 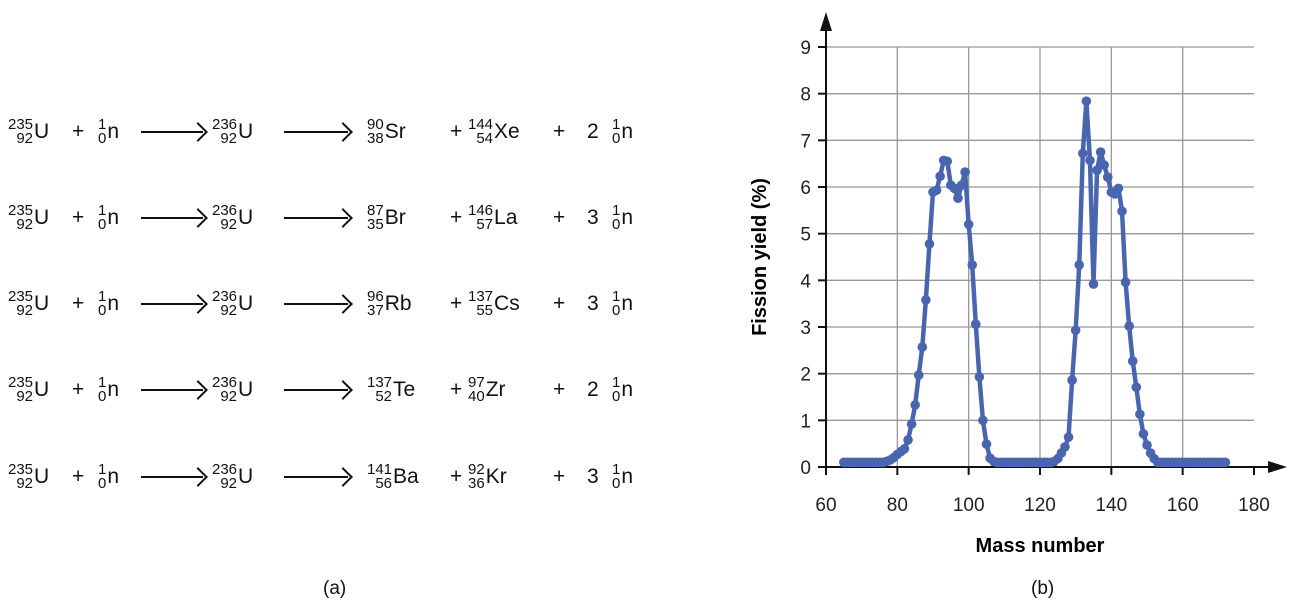 What do you see at coordinates (481, 296) in the screenshot?
I see `mass-number: 137` at bounding box center [481, 296].